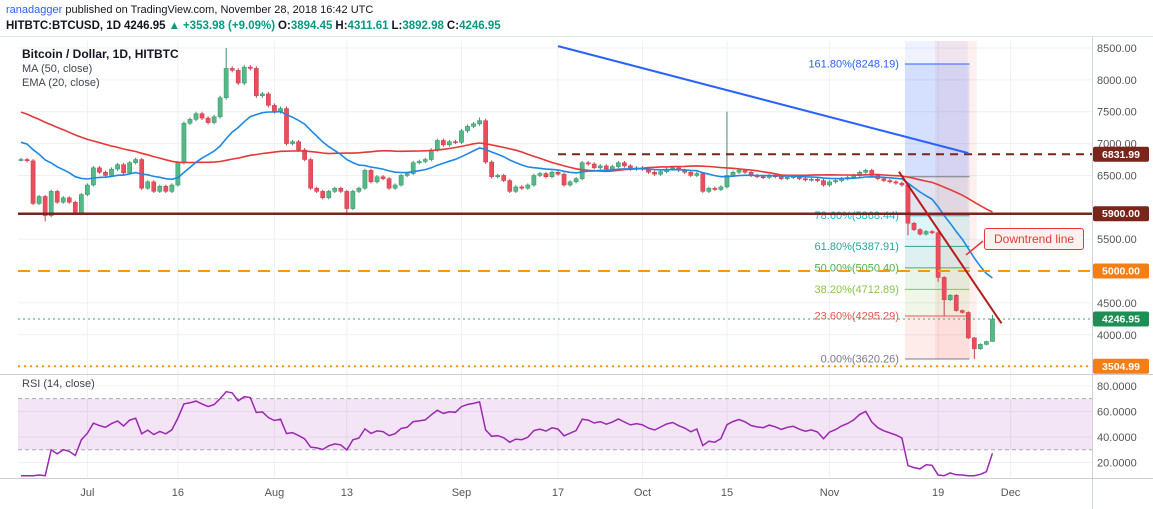 This screenshot has width=1153, height=509. I want to click on svg-text: 20.0000, so click(1117, 463).